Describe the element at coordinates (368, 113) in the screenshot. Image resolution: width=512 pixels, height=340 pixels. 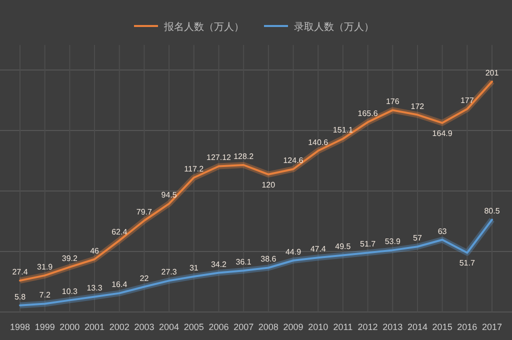
I see `data-label: 165.6` at that location.